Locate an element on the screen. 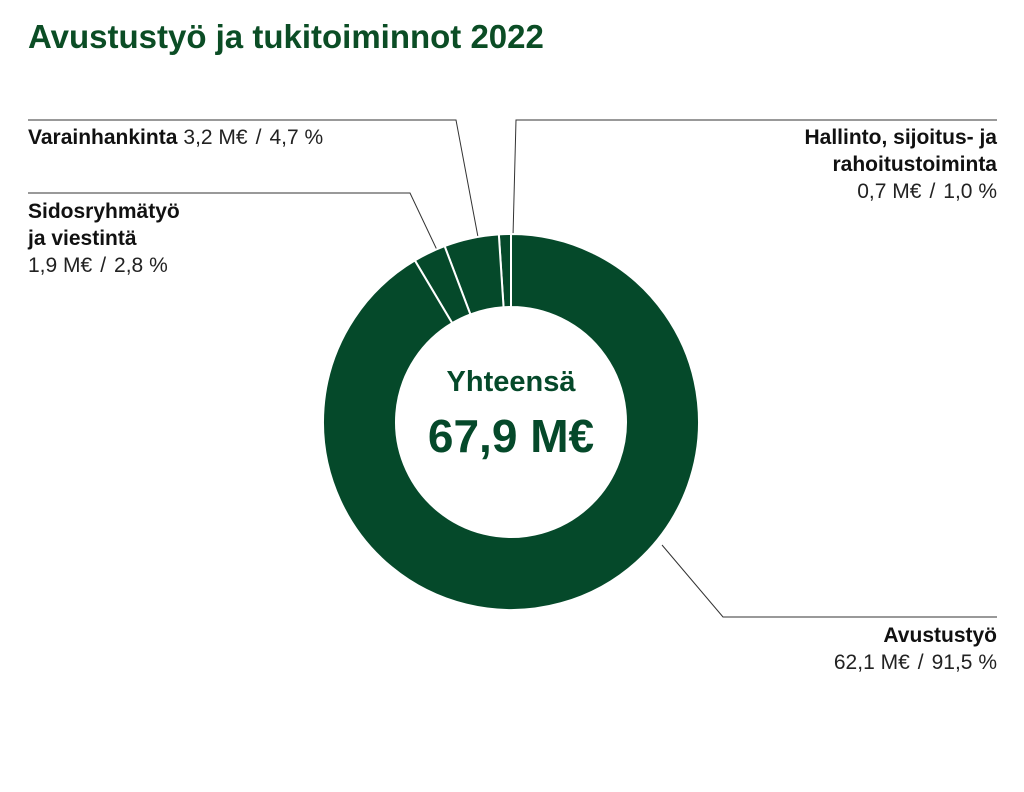  value-row: 62,1 M€ / 91,5 % is located at coordinates (847, 662).